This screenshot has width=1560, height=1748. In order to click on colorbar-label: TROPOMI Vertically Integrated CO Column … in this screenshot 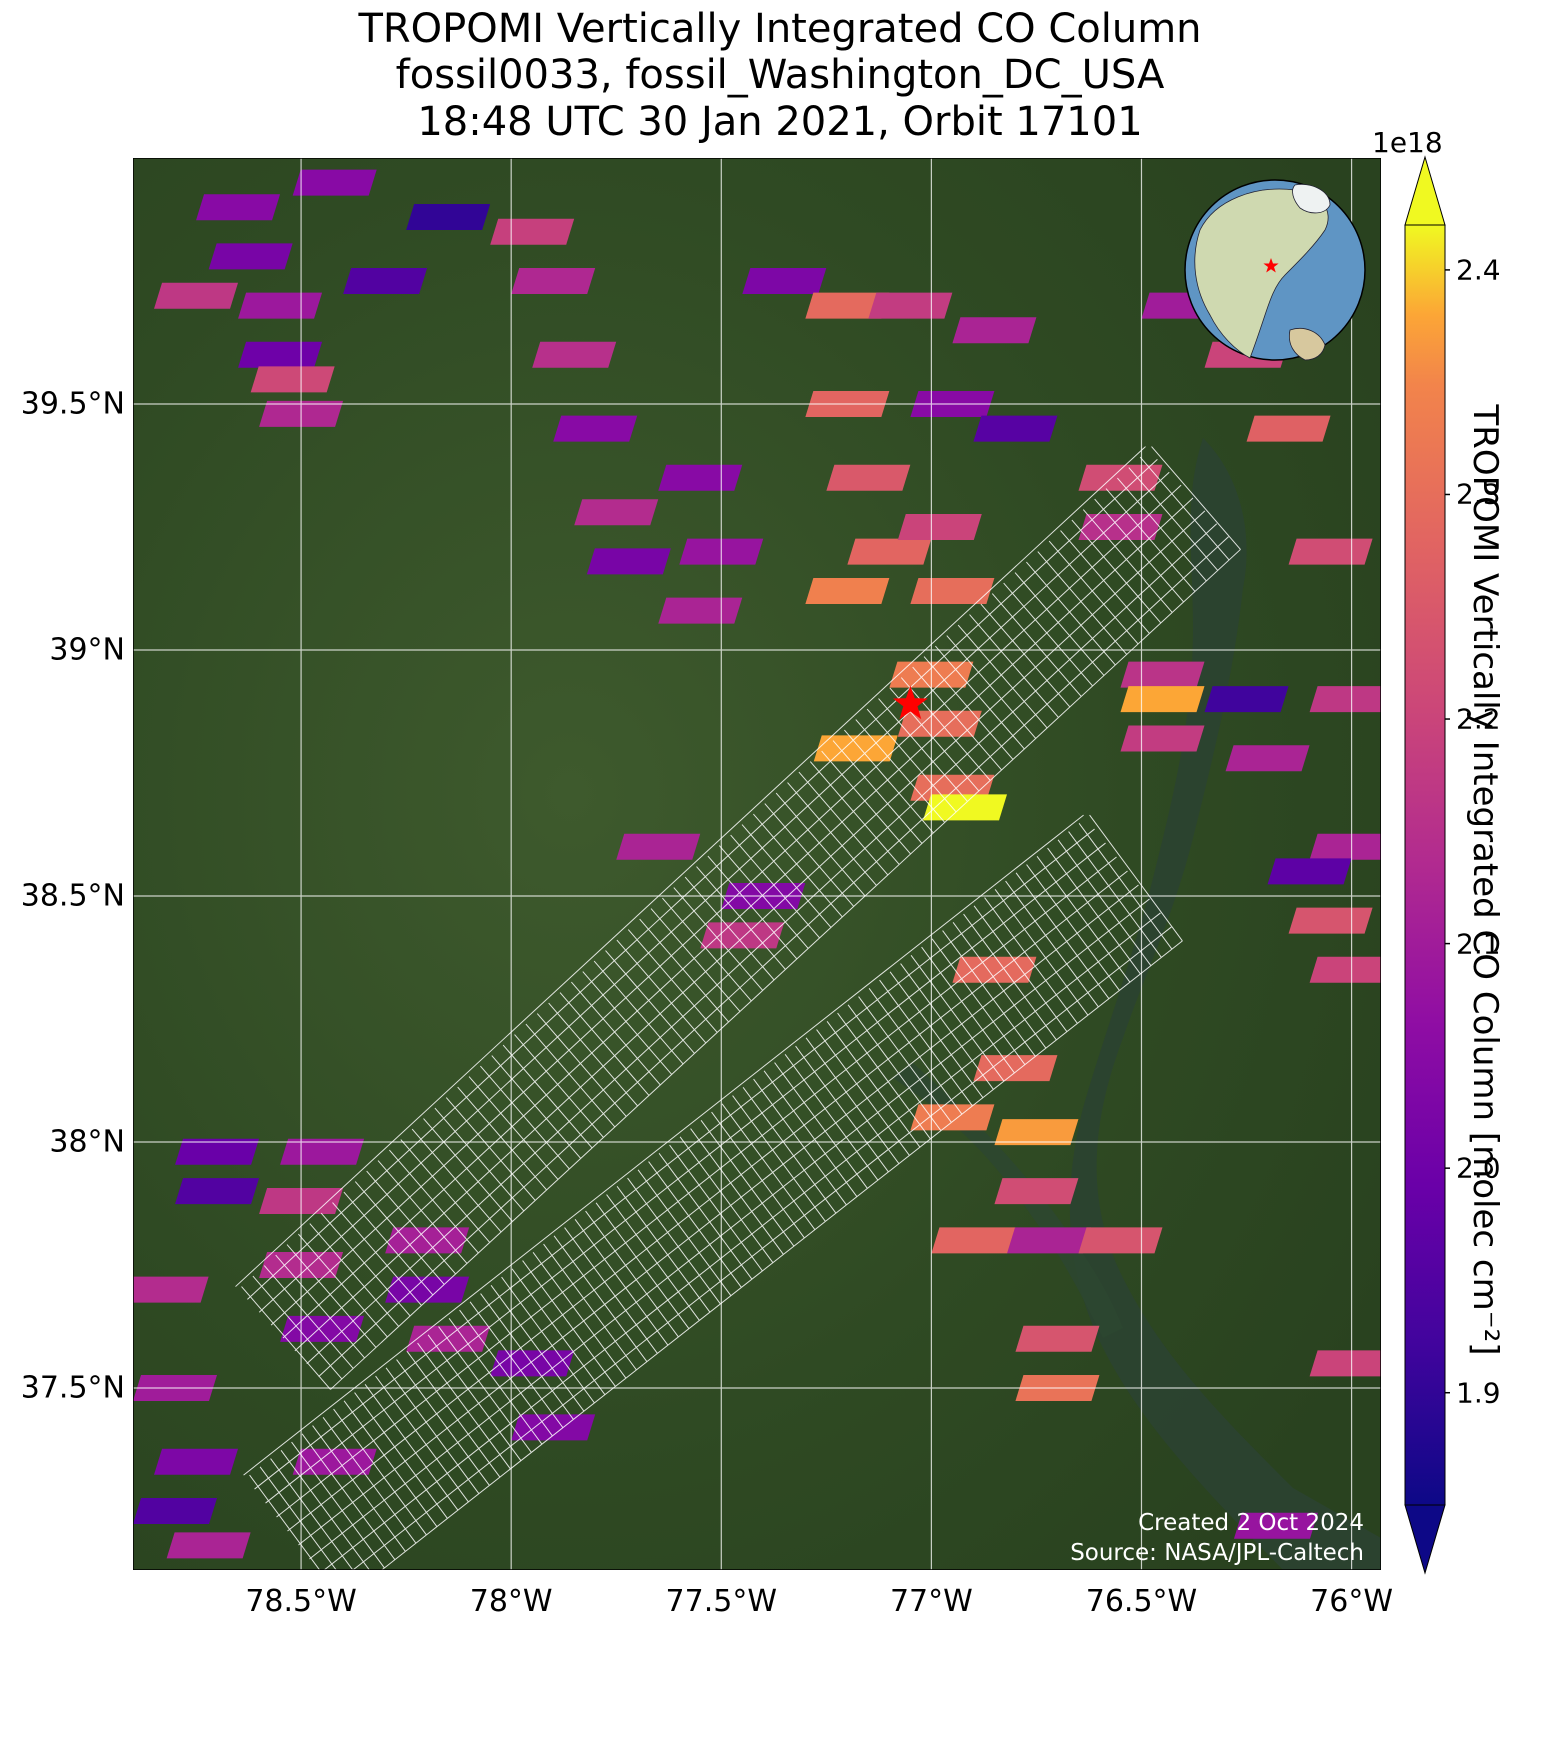, I will do `click(1485, 880)`.